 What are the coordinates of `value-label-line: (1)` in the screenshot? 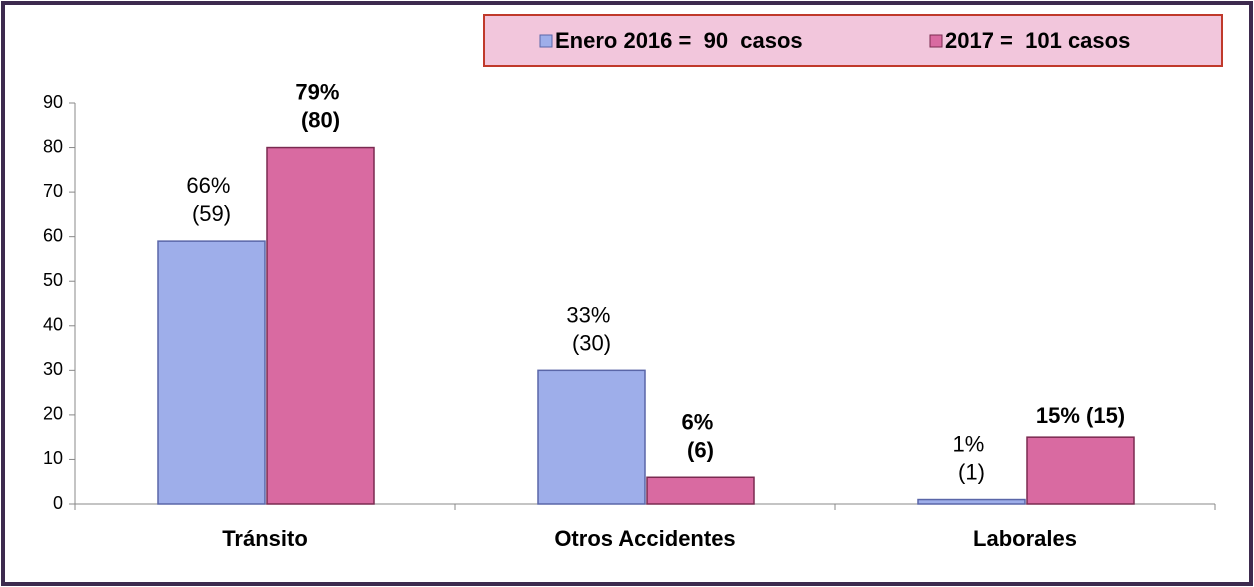 It's located at (971, 471).